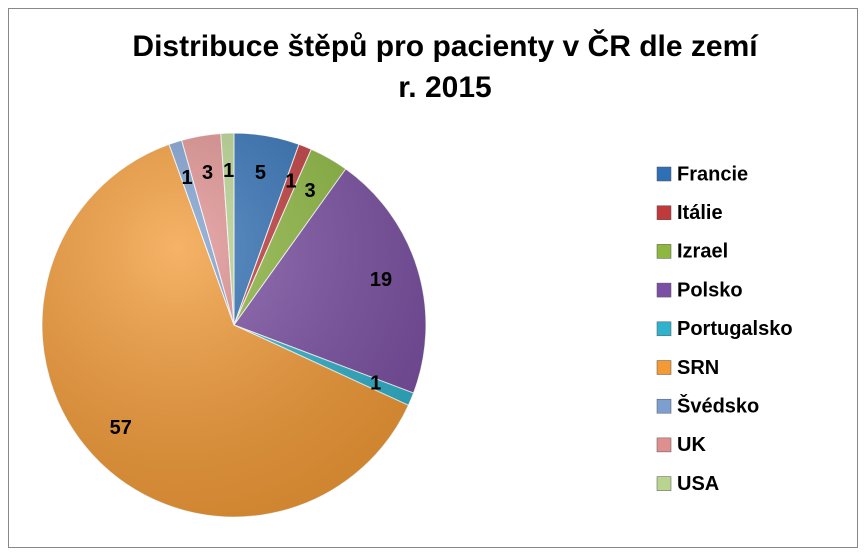 This screenshot has width=867, height=556. What do you see at coordinates (260, 173) in the screenshot?
I see `data-label: 5` at bounding box center [260, 173].